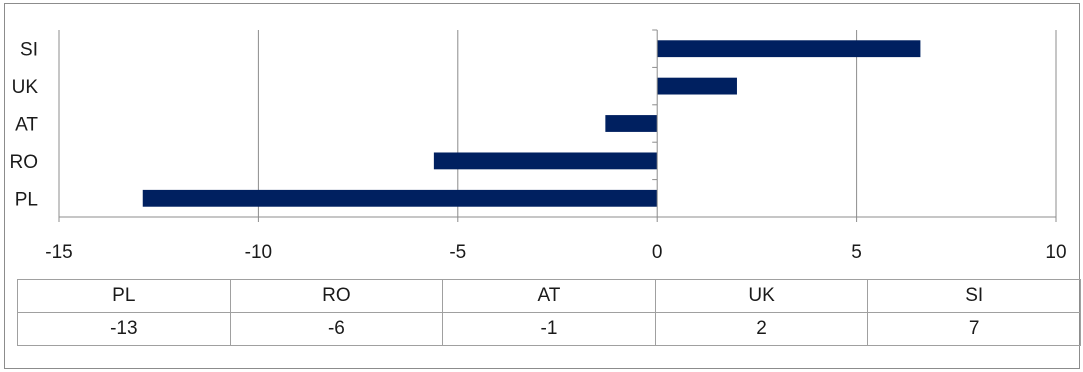 The width and height of the screenshot is (1083, 372). Describe the element at coordinates (545, 161) in the screenshot. I see `bar-ro` at that location.